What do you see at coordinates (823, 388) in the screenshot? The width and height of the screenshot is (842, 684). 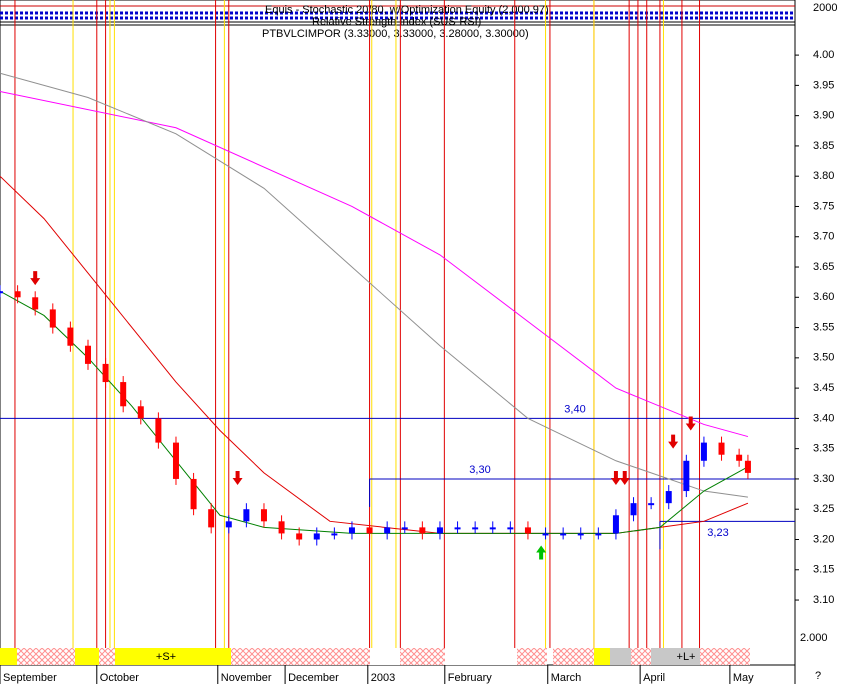 I see `y-tick-label: 3.45` at bounding box center [823, 388].